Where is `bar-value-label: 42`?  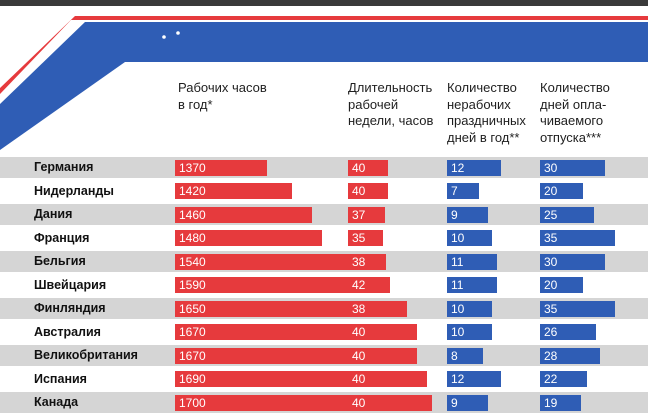
bar-value-label: 42 is located at coordinates (359, 285).